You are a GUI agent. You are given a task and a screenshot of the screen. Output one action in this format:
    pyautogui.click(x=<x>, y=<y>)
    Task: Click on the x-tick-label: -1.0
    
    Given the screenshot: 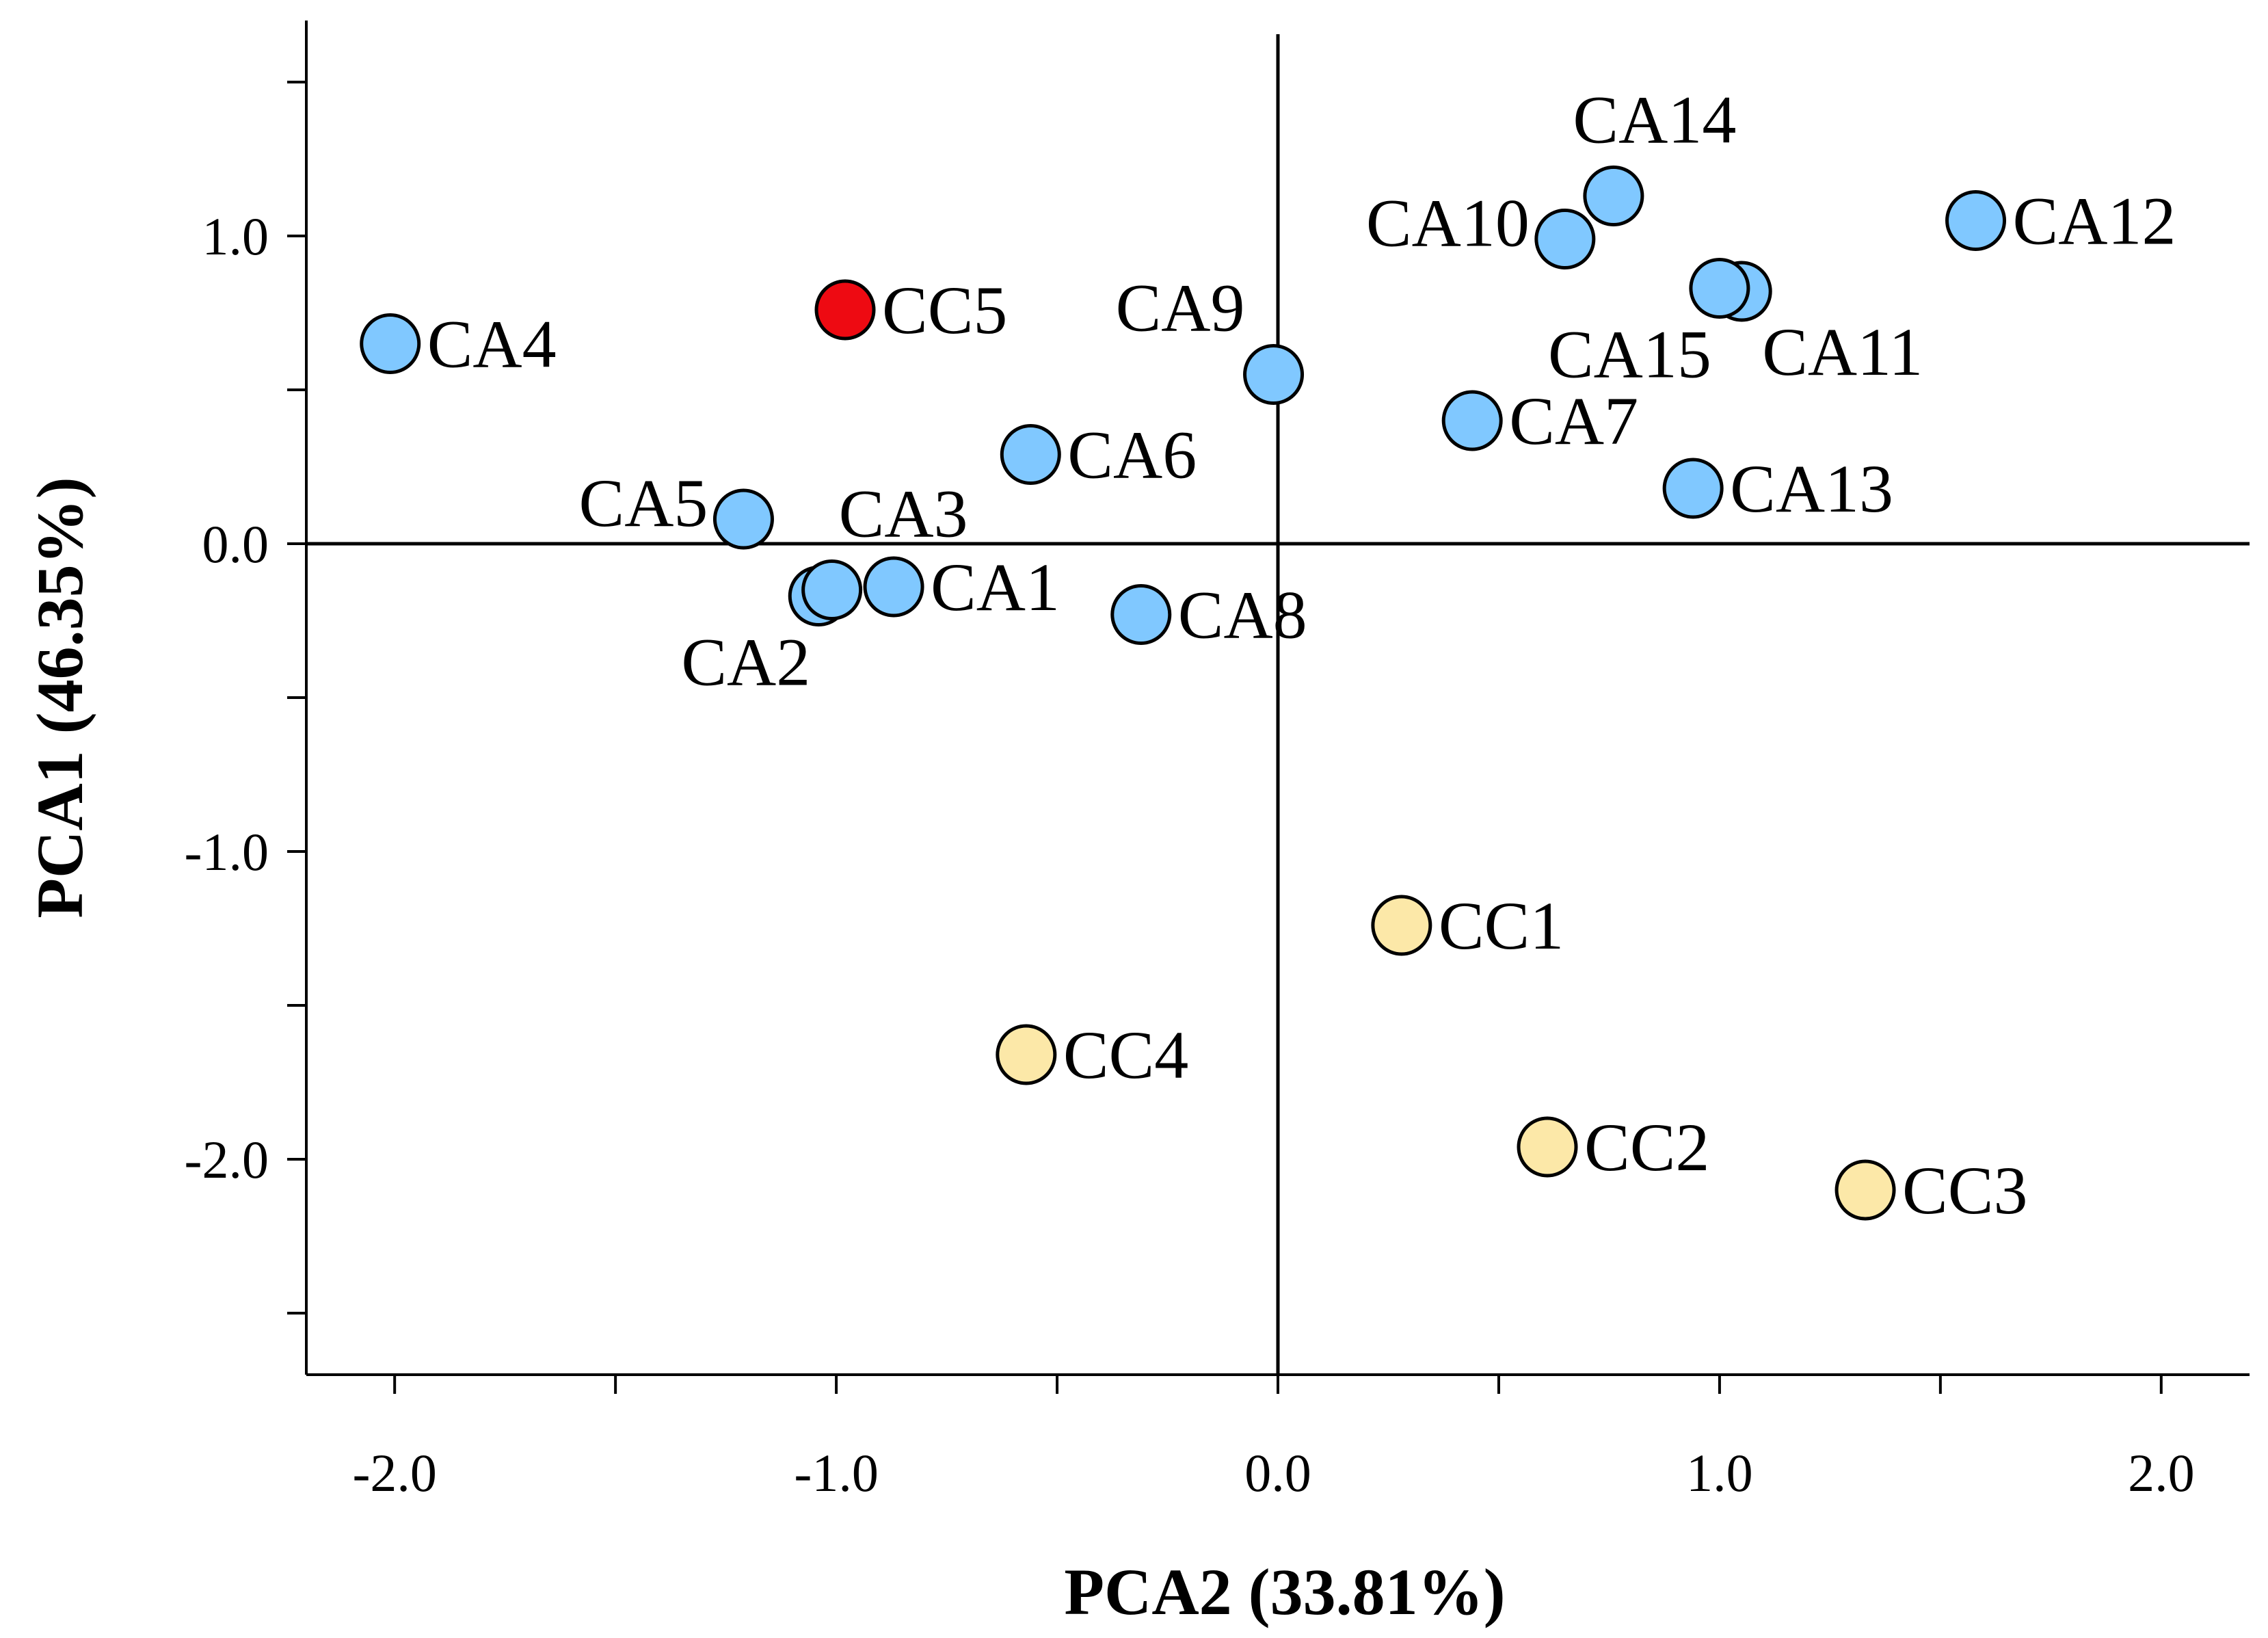 What is the action you would take?
    pyautogui.click(x=836, y=1473)
    